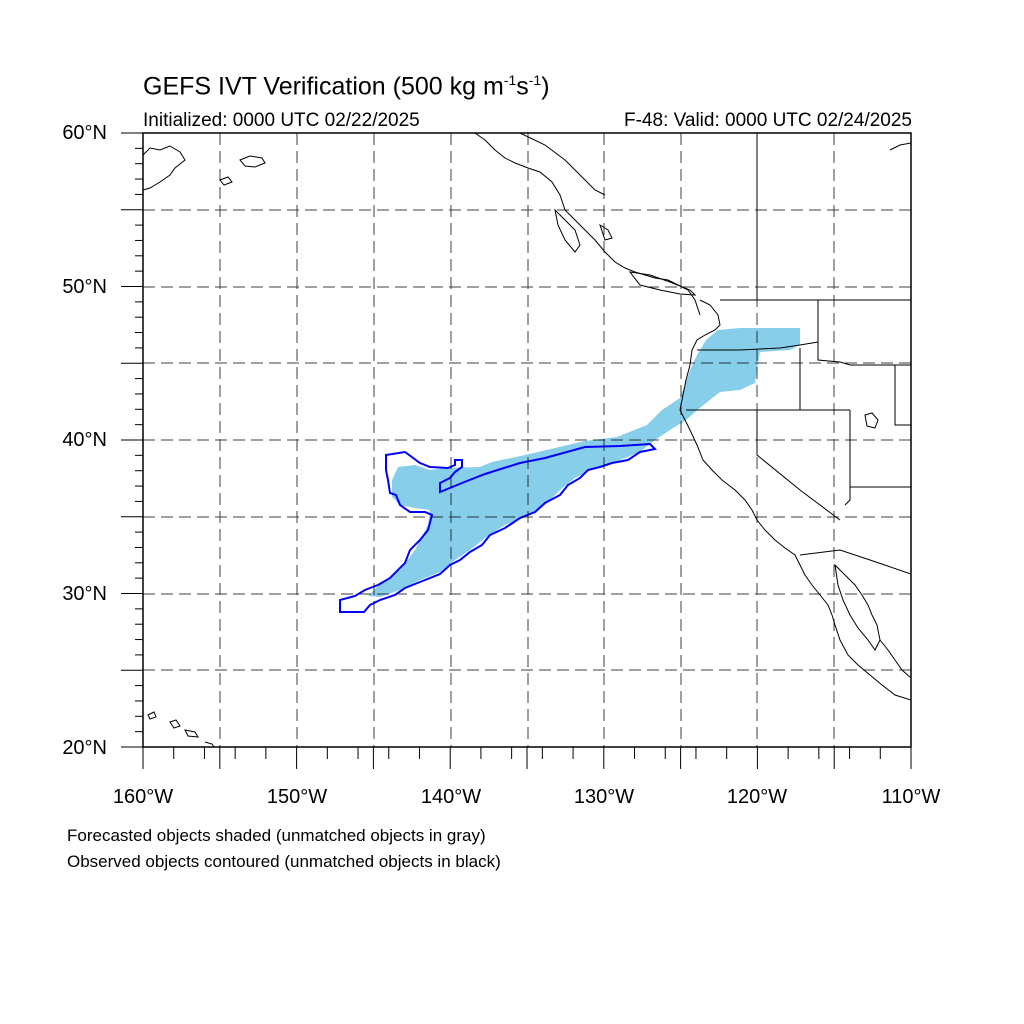 The image size is (1024, 1024). What do you see at coordinates (281, 120) in the screenshot?
I see `initialized-time: Initialized: 0000 UTC 02/22/2025` at bounding box center [281, 120].